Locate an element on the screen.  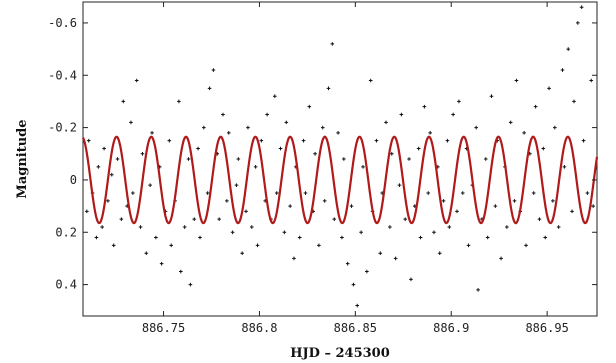
x-tick-label: 886.75 is located at coordinates (163, 328).